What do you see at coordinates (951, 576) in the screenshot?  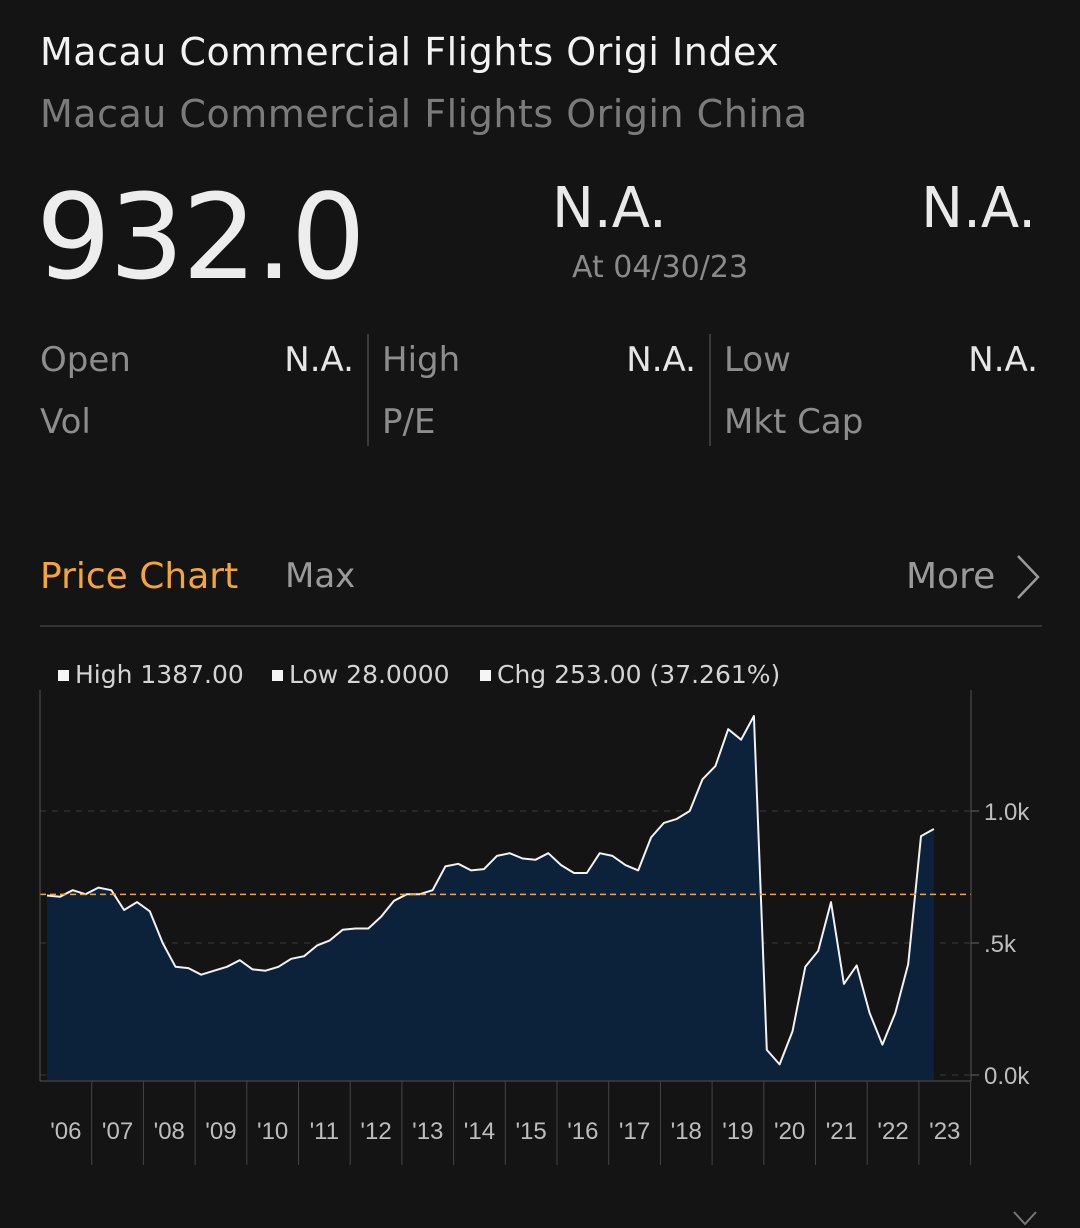 I see `more-button: More` at bounding box center [951, 576].